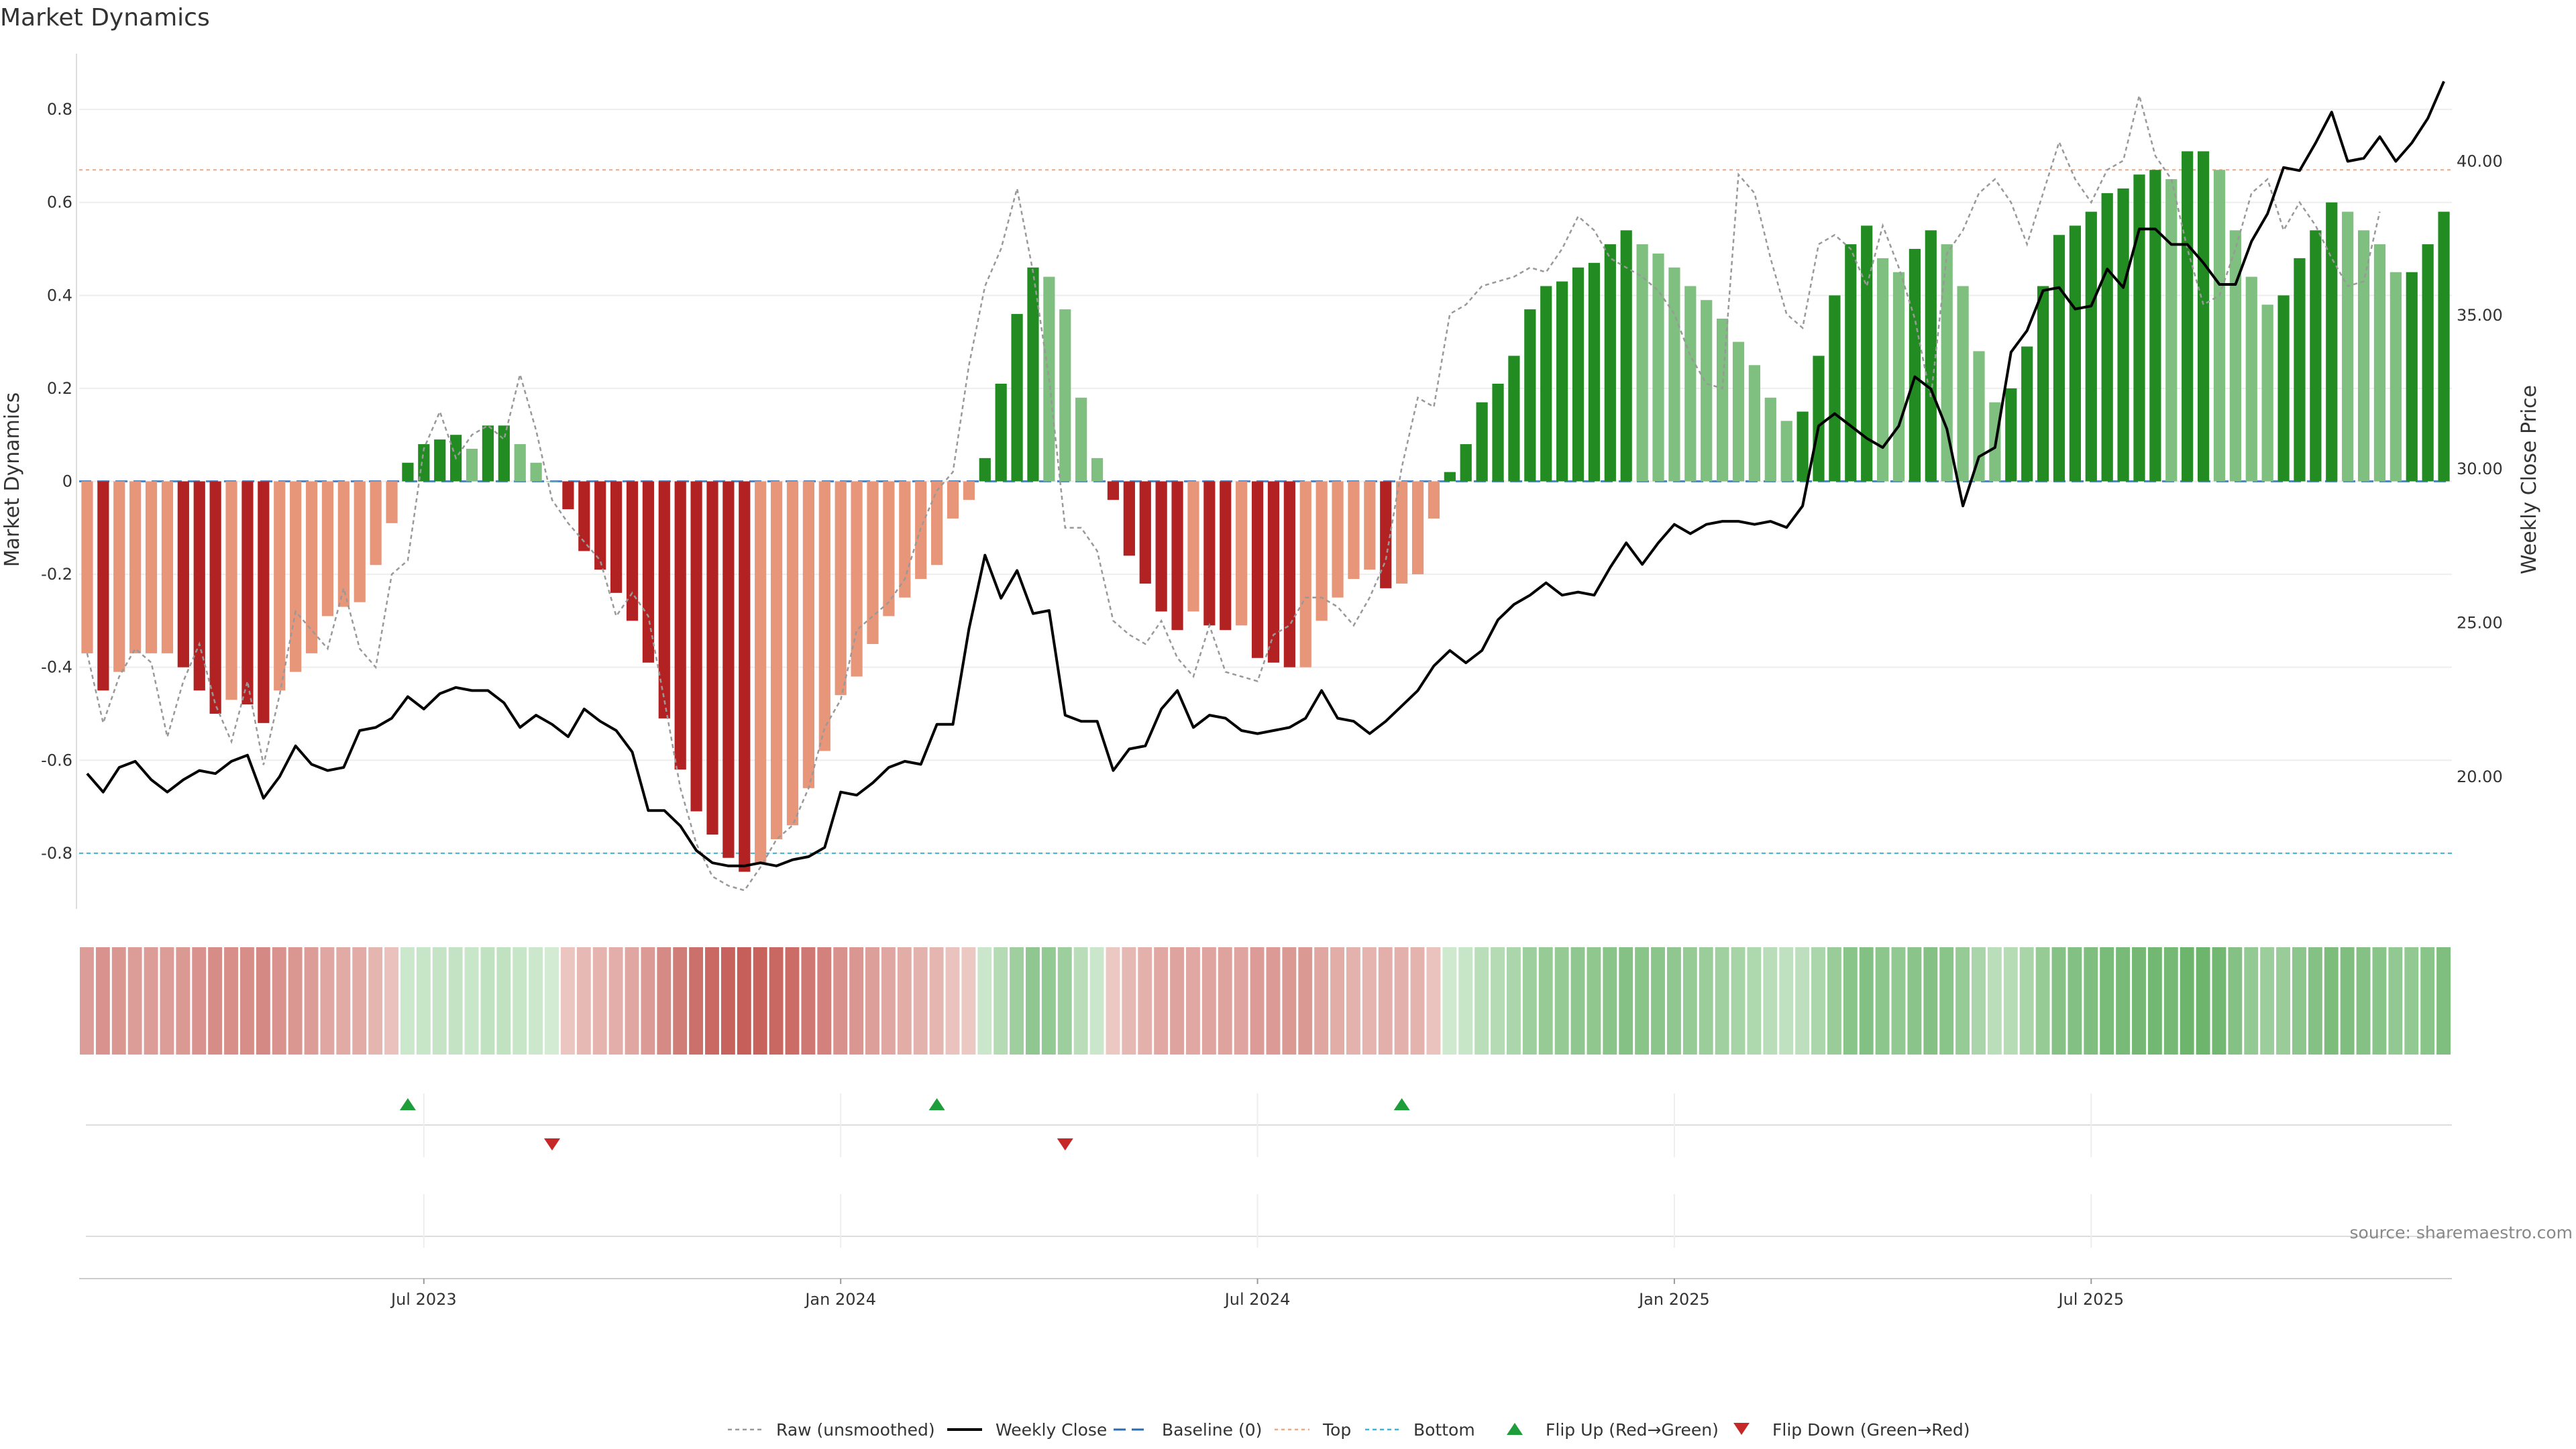 Image resolution: width=2576 pixels, height=1449 pixels. Describe the element at coordinates (105, 18) in the screenshot. I see `chart-title: Market Dynamics` at that location.